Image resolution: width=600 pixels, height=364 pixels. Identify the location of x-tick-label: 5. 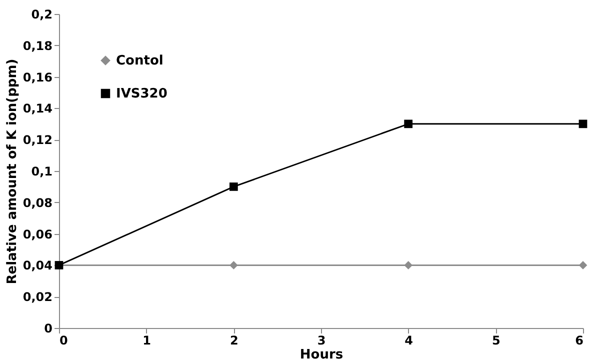
(496, 341).